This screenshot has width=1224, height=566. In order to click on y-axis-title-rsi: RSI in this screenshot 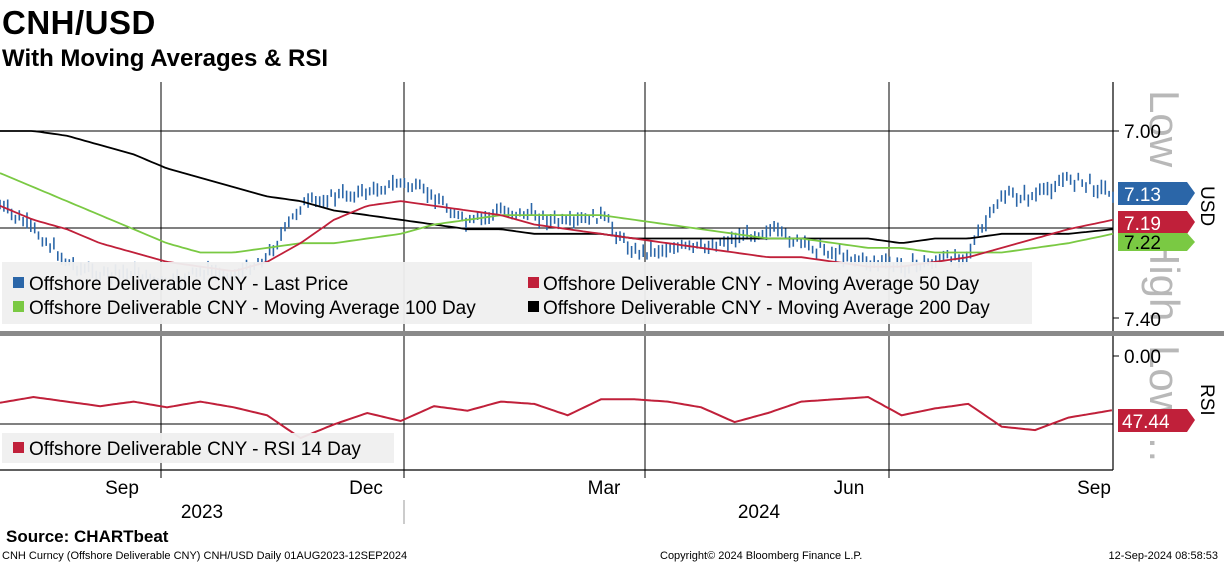, I will do `click(1206, 400)`.